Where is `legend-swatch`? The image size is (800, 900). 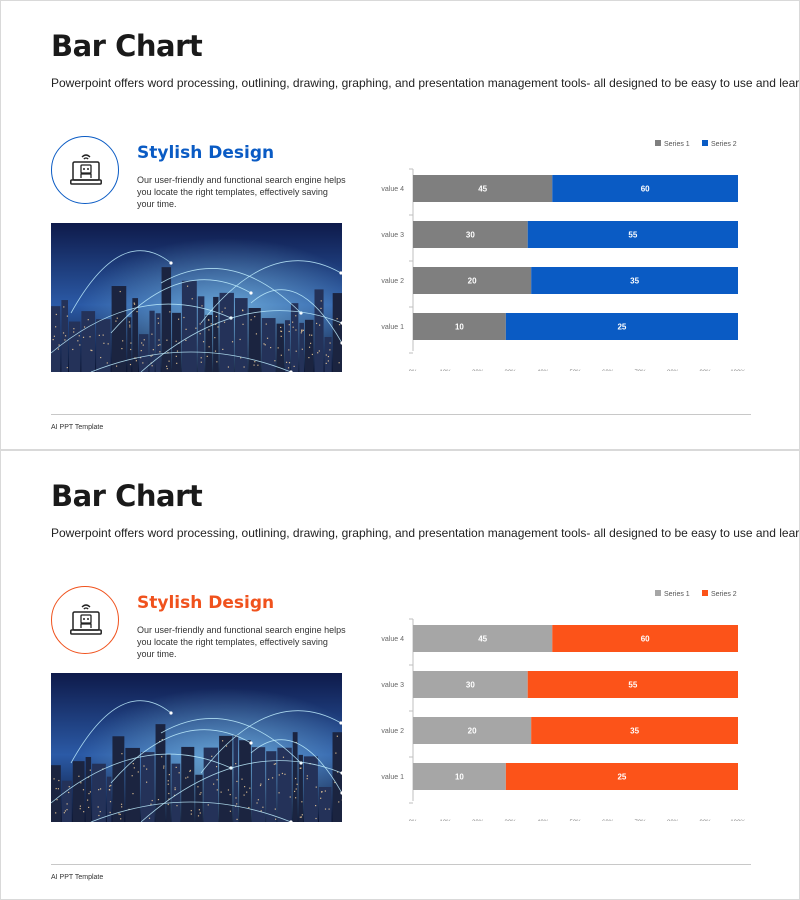
legend-swatch is located at coordinates (705, 593).